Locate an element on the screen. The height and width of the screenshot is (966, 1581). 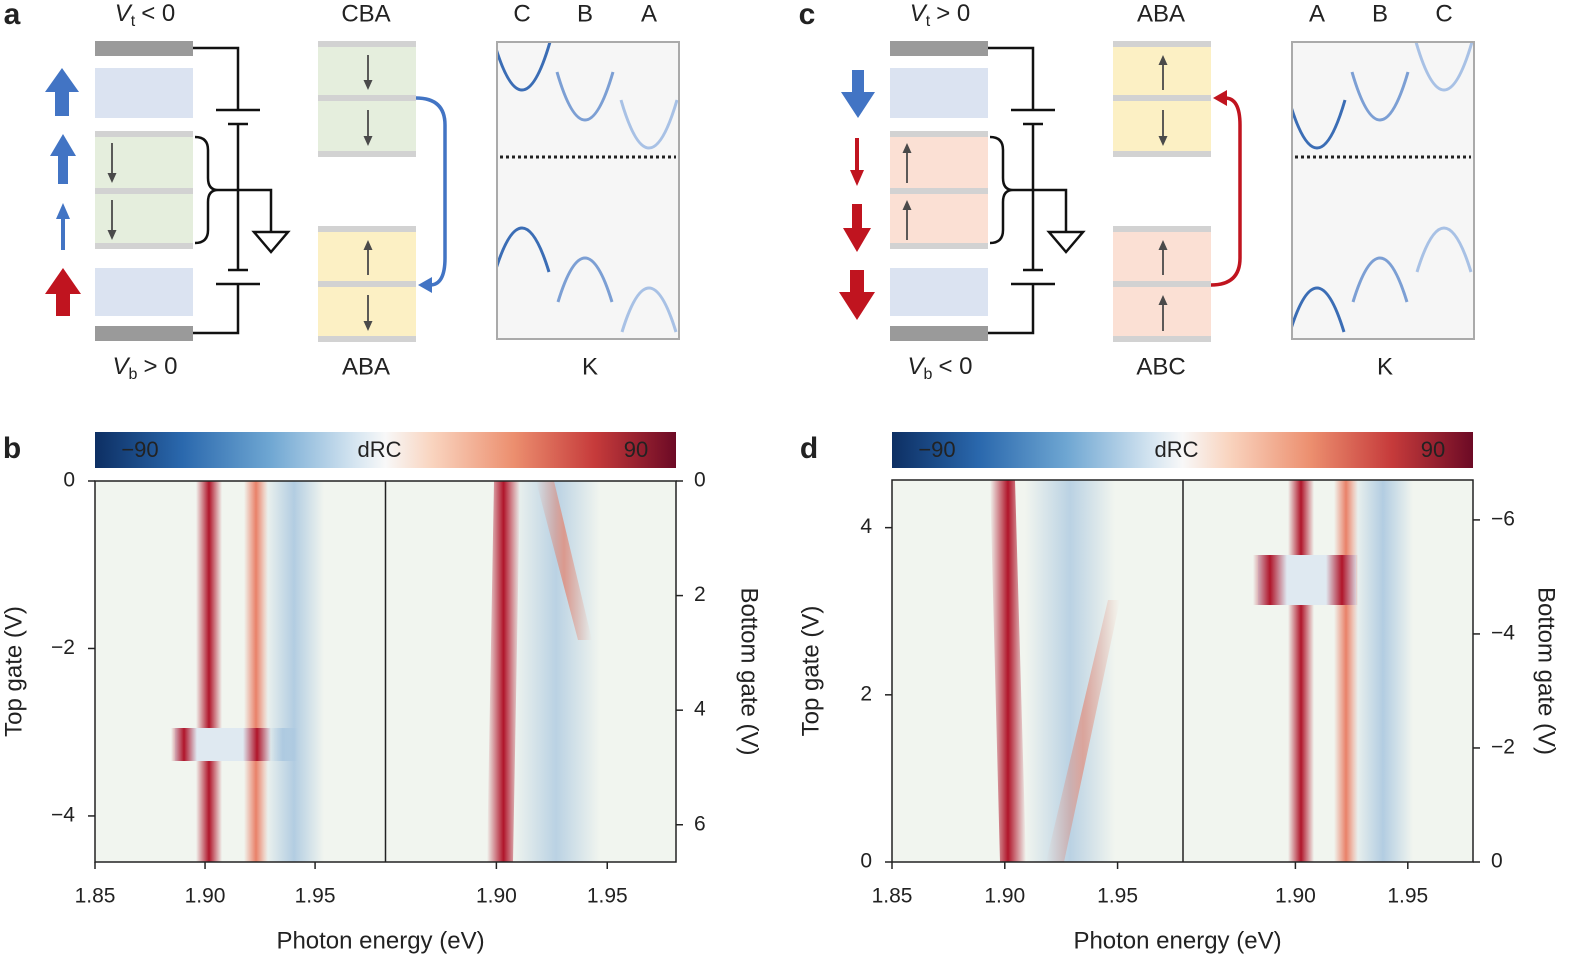
y2-tick-label: −6 is located at coordinates (1503, 518).